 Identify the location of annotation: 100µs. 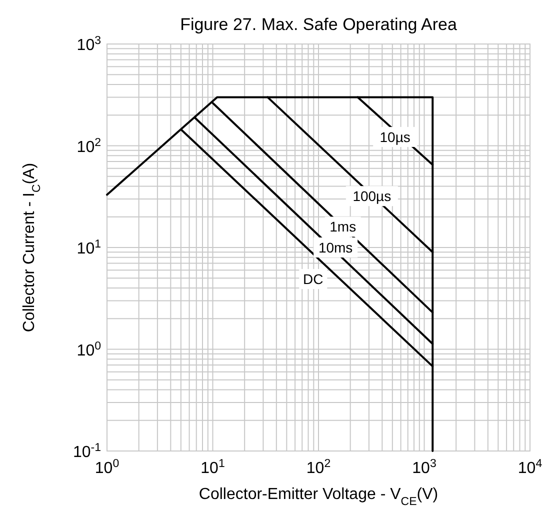
(372, 196).